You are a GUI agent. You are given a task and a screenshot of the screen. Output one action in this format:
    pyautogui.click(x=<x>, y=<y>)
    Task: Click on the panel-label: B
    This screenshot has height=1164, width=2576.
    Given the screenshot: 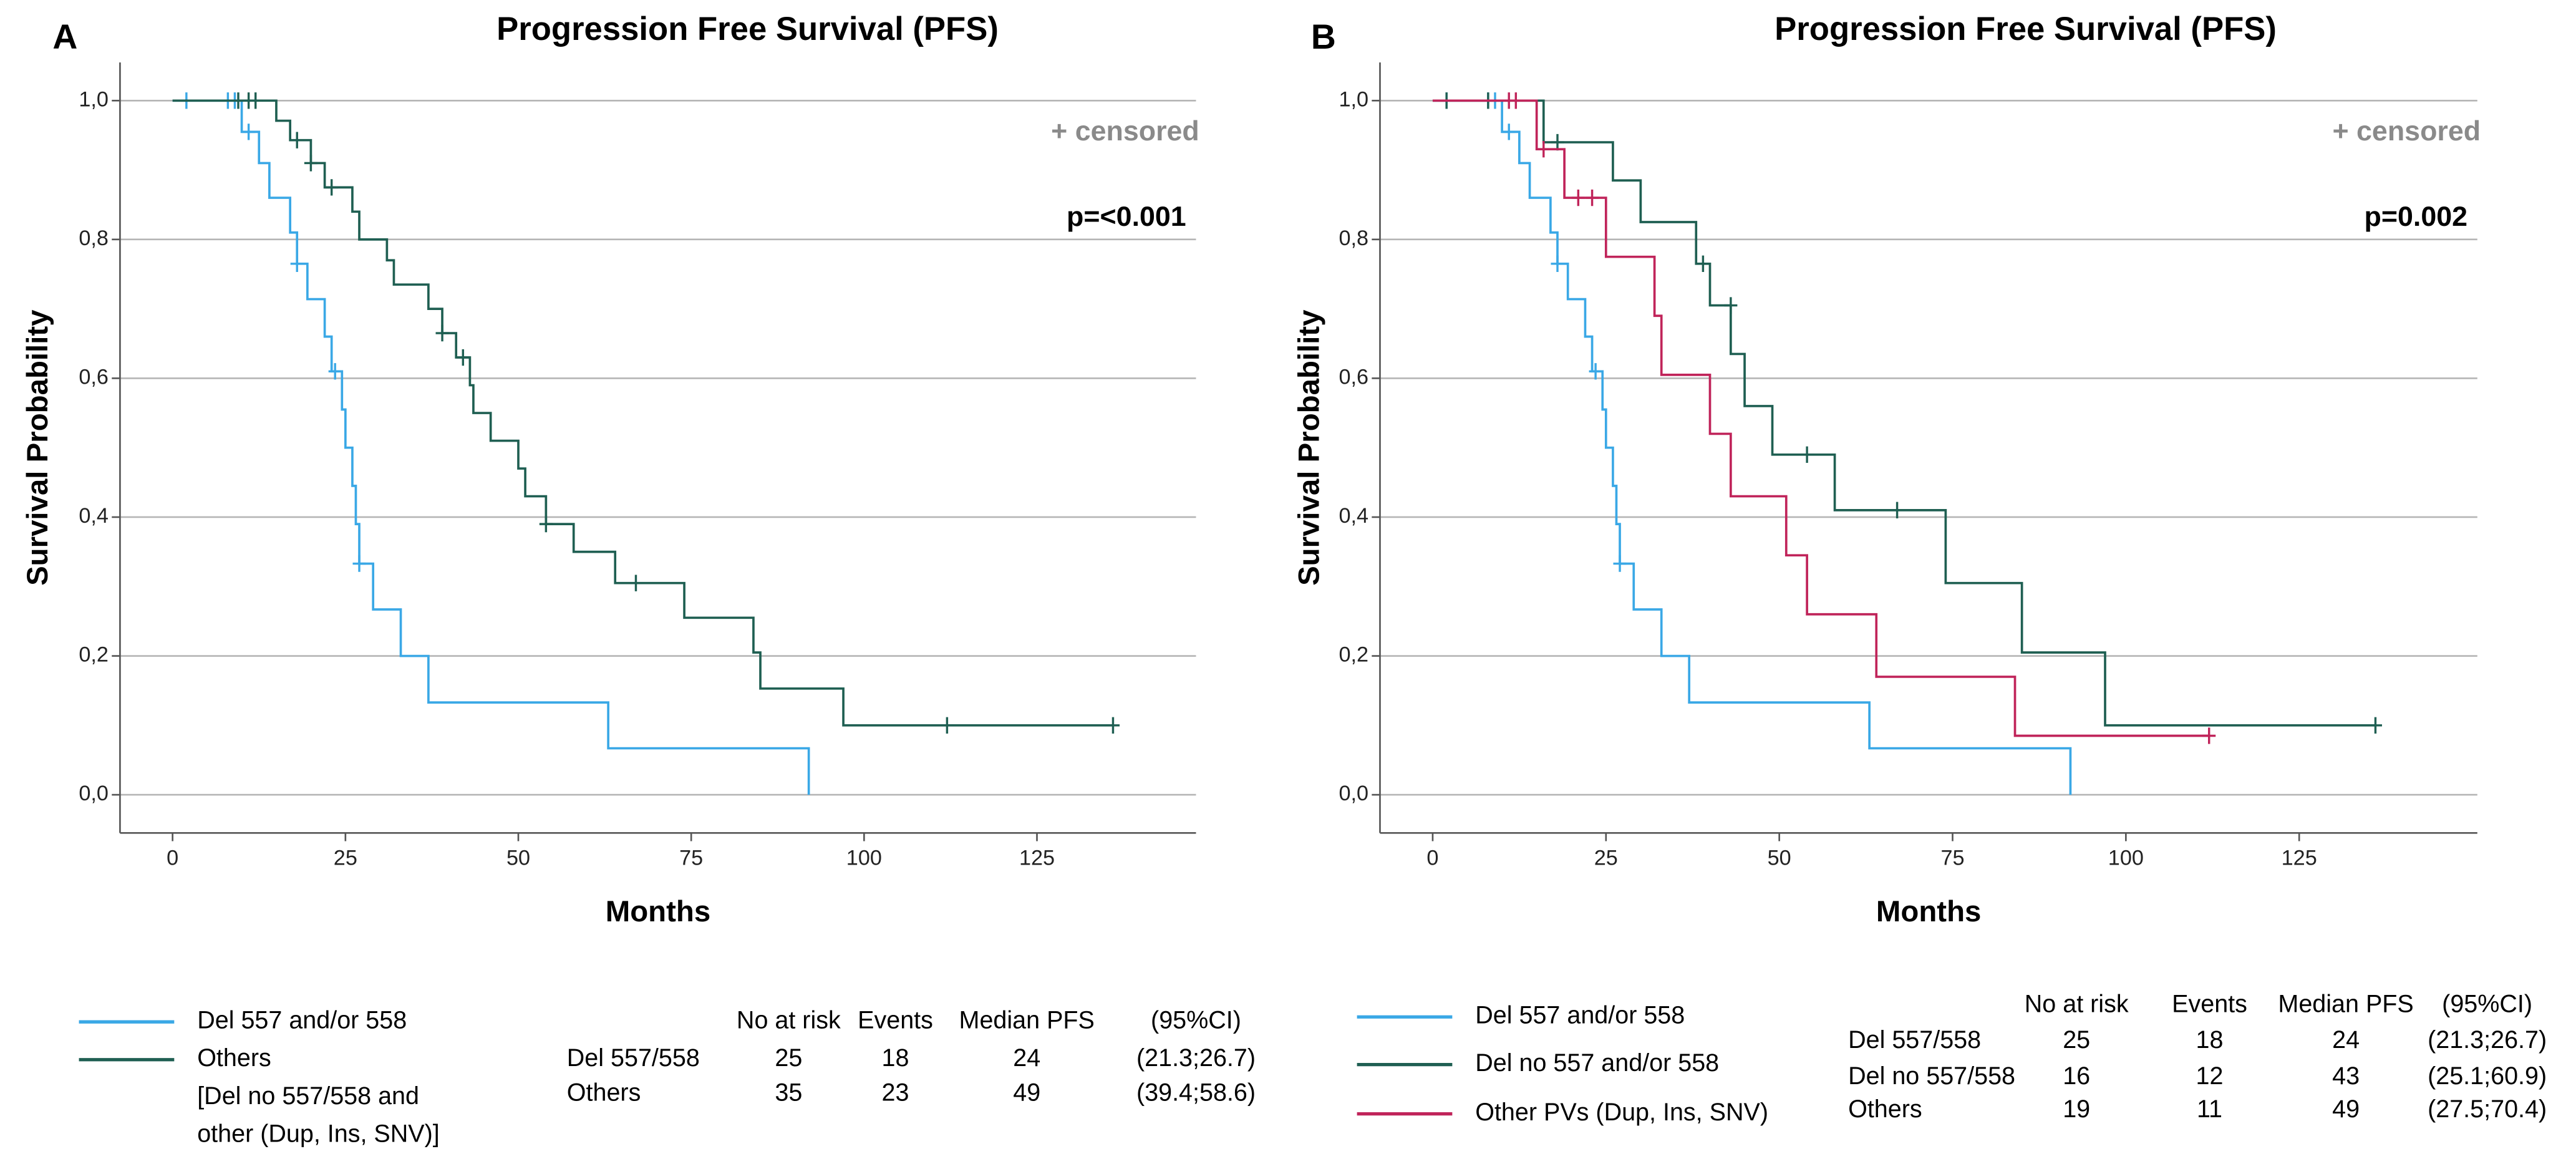 What is the action you would take?
    pyautogui.click(x=1323, y=36)
    